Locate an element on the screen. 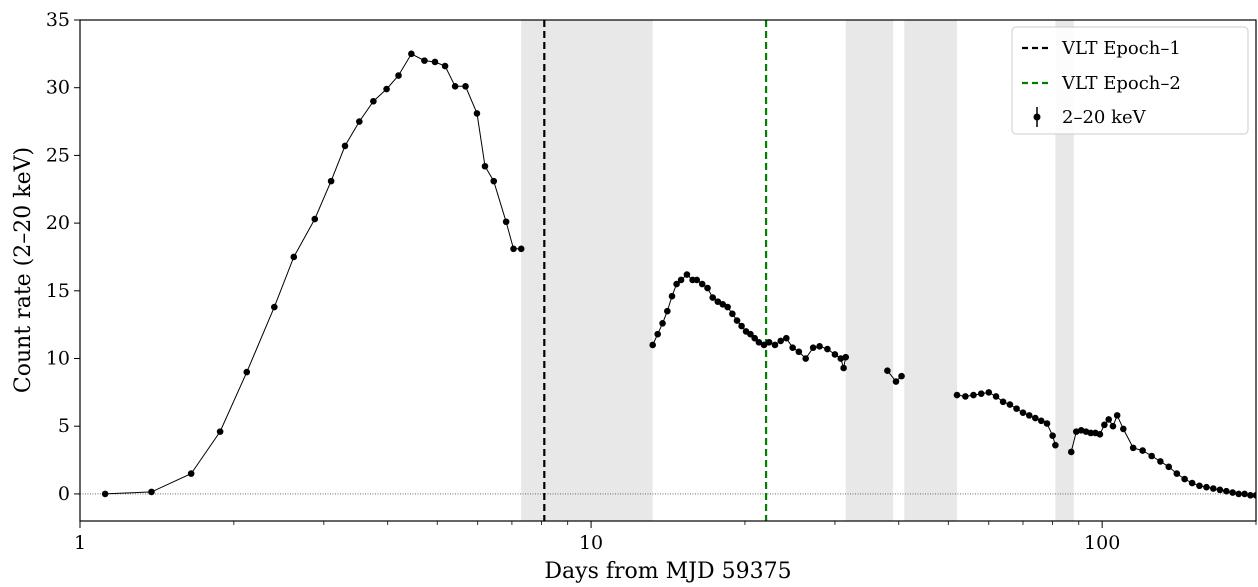 The width and height of the screenshot is (1258, 587). y-tick-label: 5 is located at coordinates (64, 426).